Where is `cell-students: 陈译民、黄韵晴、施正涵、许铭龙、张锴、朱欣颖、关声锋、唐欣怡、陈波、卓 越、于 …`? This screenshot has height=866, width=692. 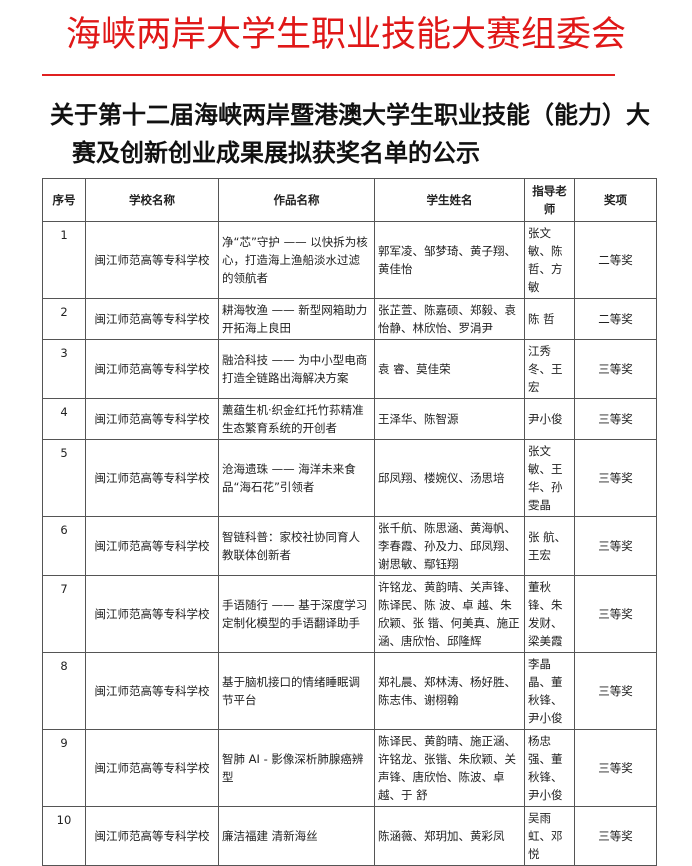 cell-students: 陈译民、黄韵晴、施正涵、许铭龙、张锴、朱欣颖、关声锋、唐欣怡、陈波、卓 越、于 … is located at coordinates (449, 768).